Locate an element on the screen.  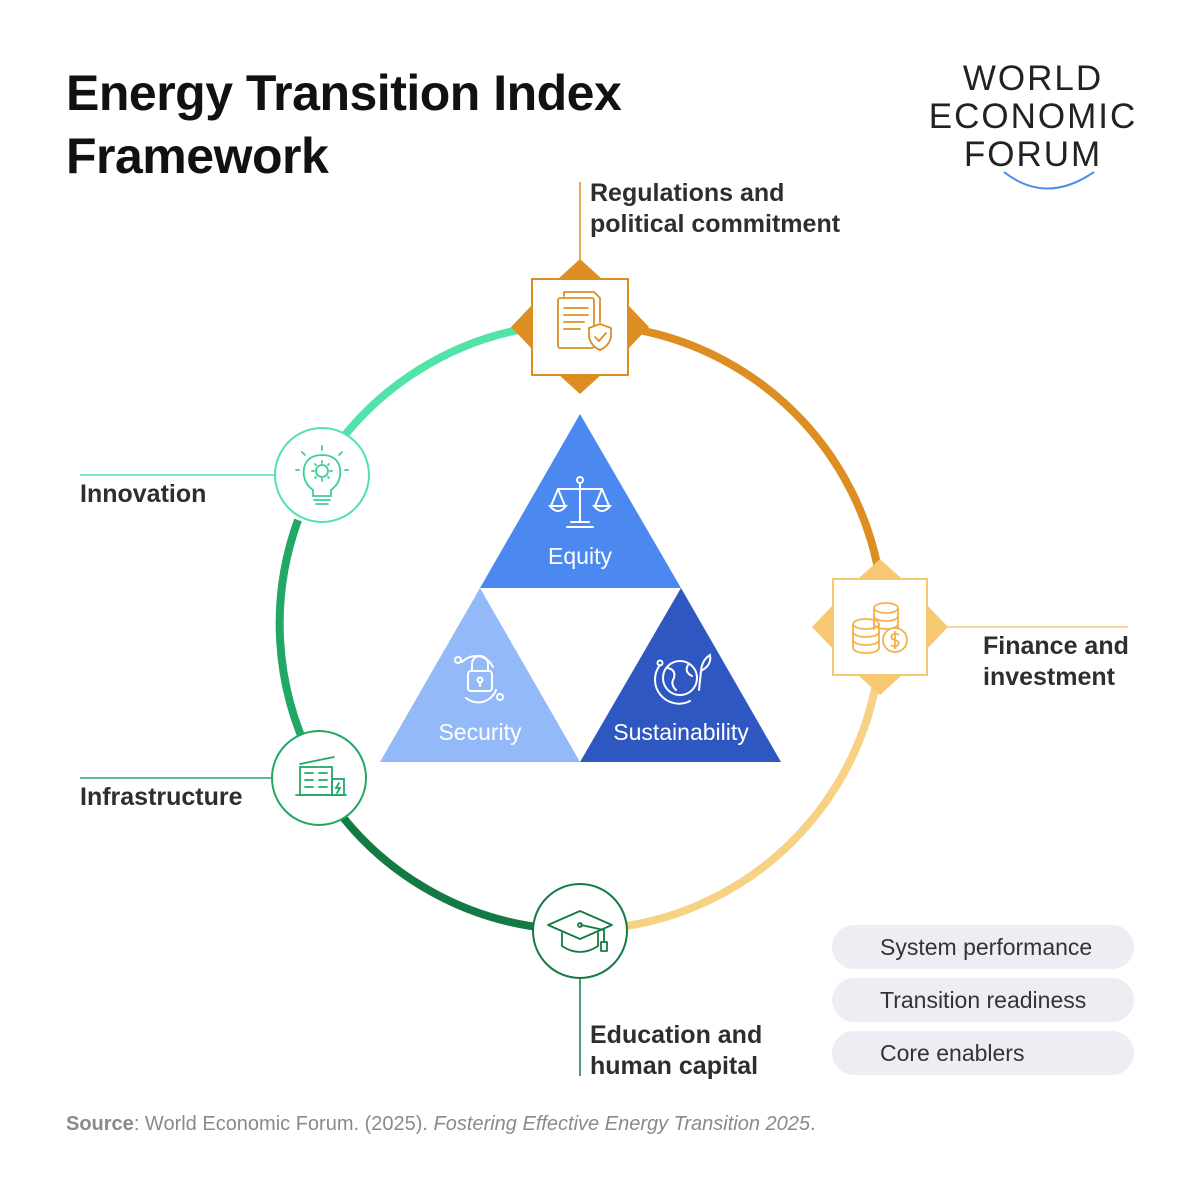
label-regulations: Regulations and political commitment is located at coordinates (715, 209).